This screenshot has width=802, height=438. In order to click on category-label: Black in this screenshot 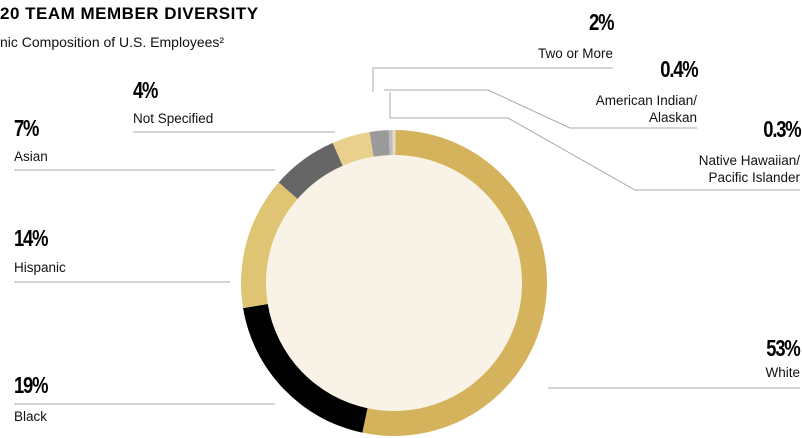, I will do `click(31, 416)`.